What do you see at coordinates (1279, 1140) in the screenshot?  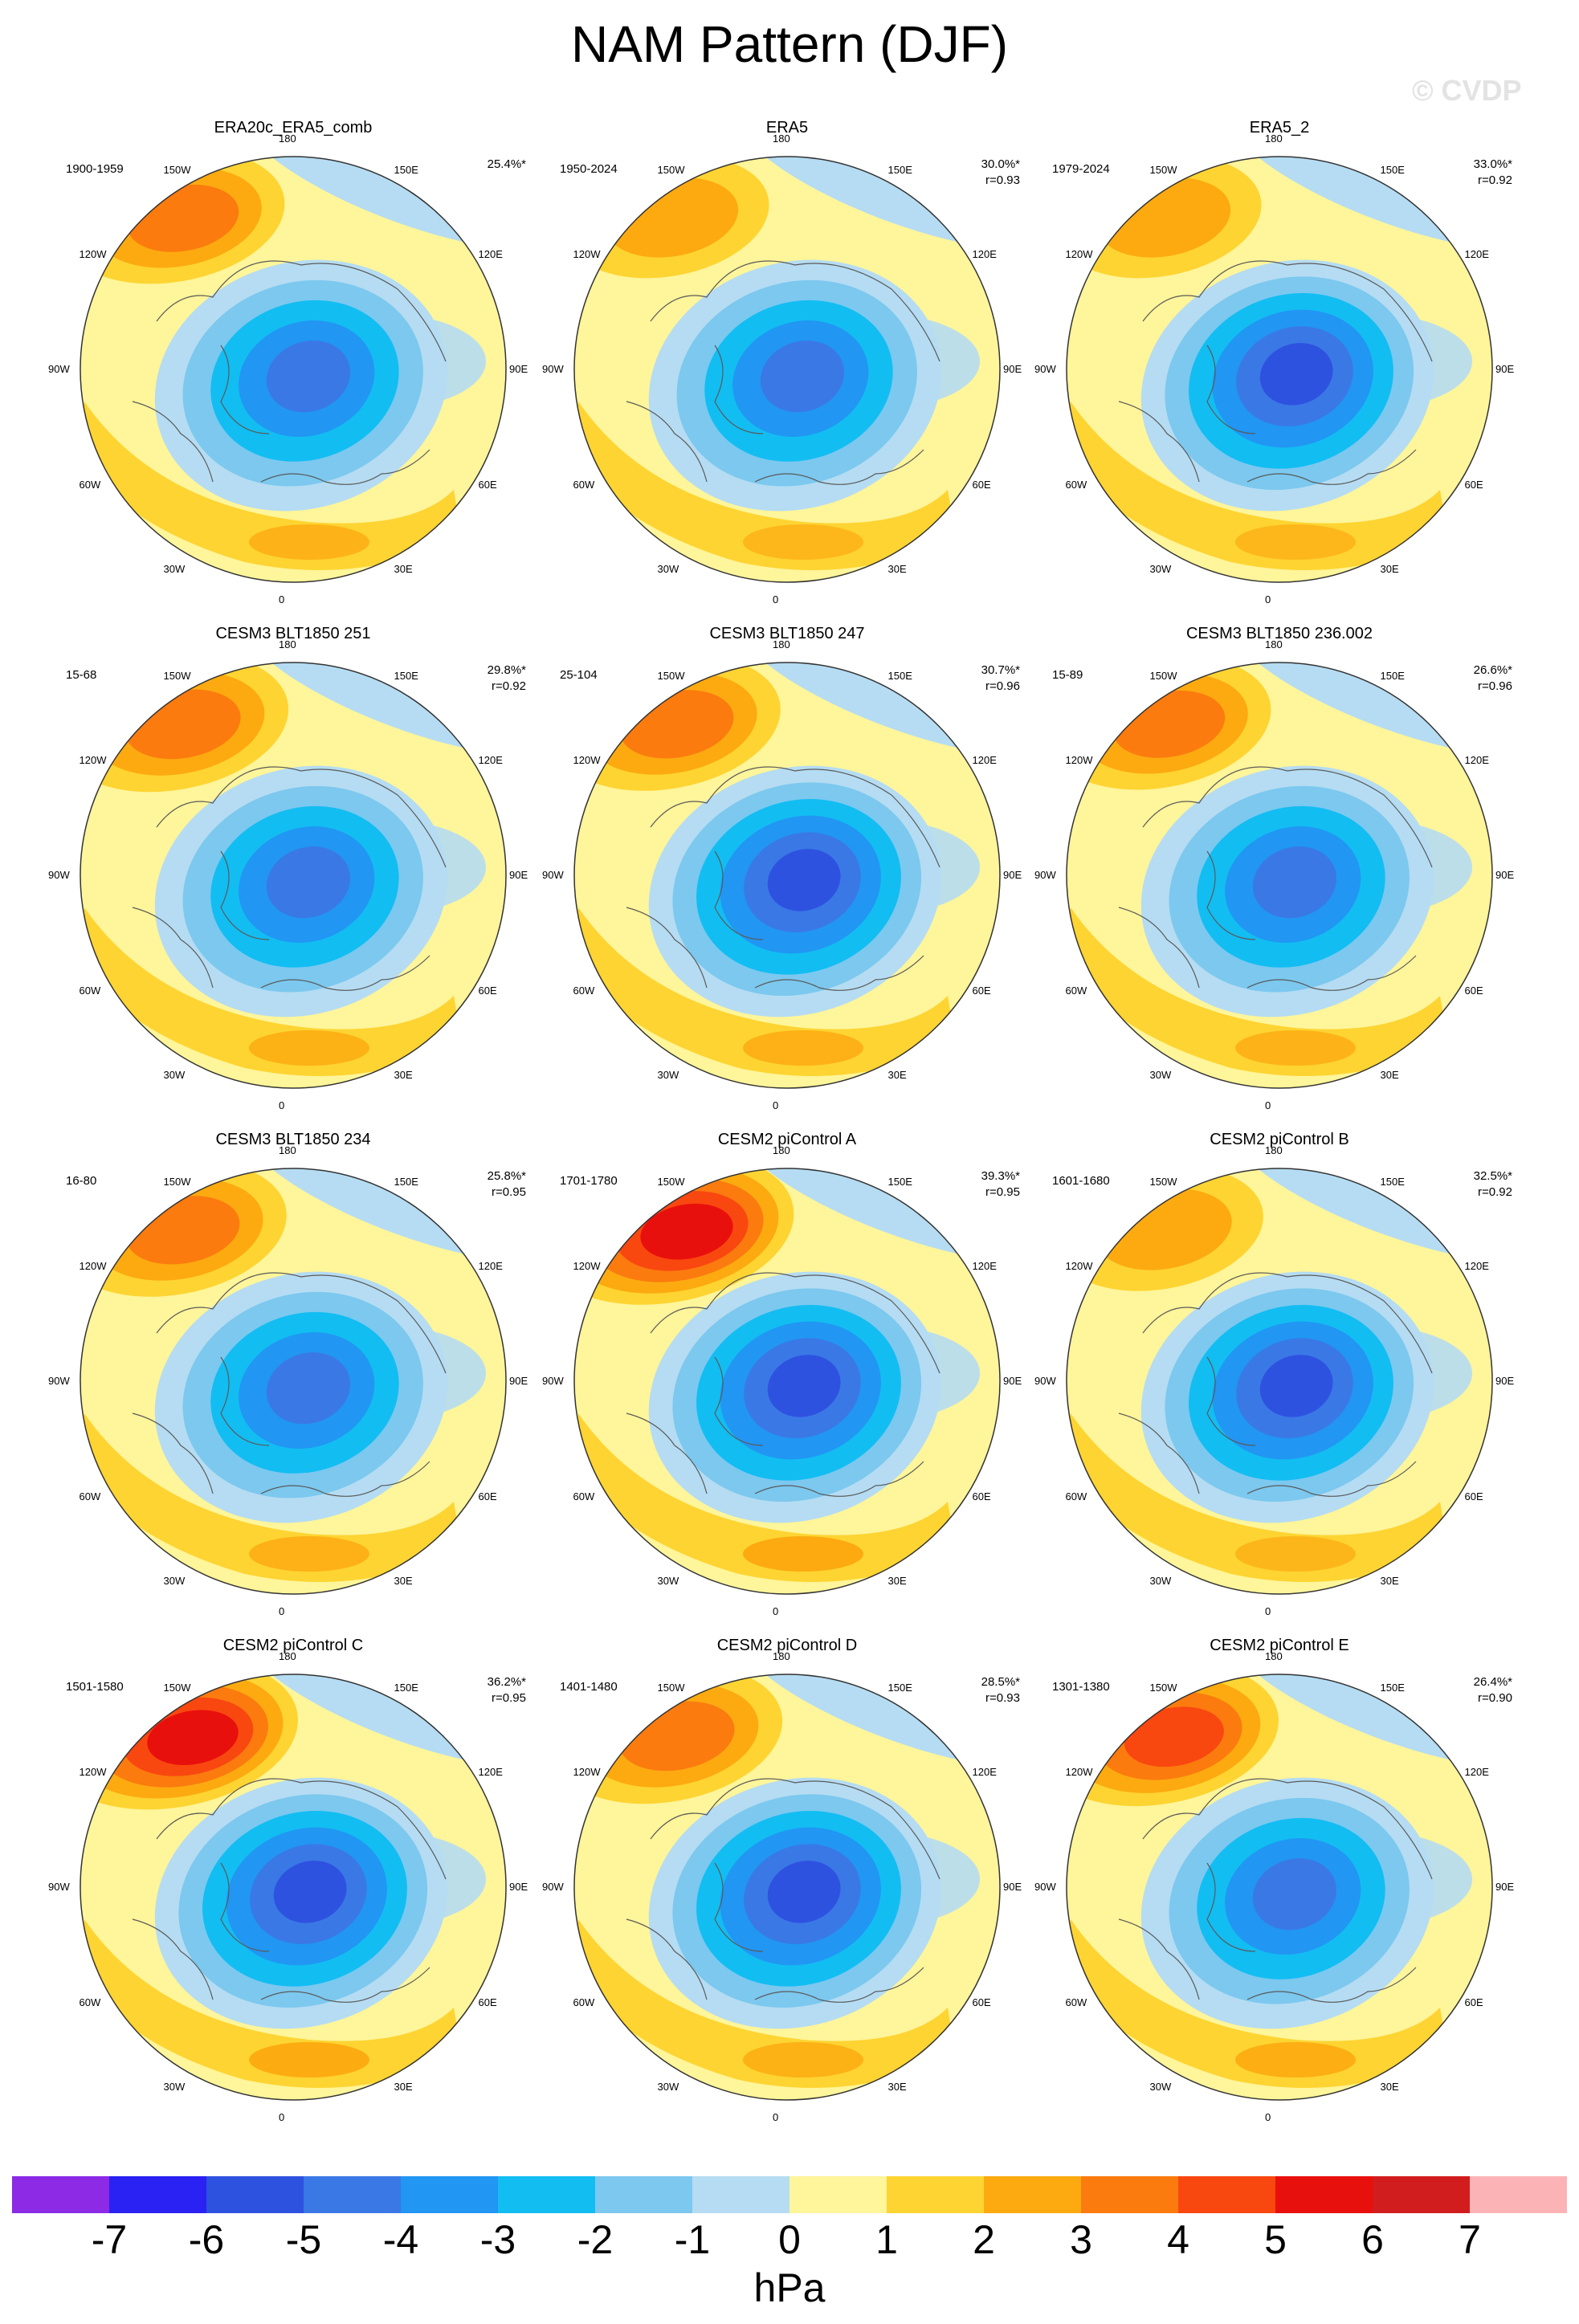 I see `panel-title: CESM2 piControl B` at bounding box center [1279, 1140].